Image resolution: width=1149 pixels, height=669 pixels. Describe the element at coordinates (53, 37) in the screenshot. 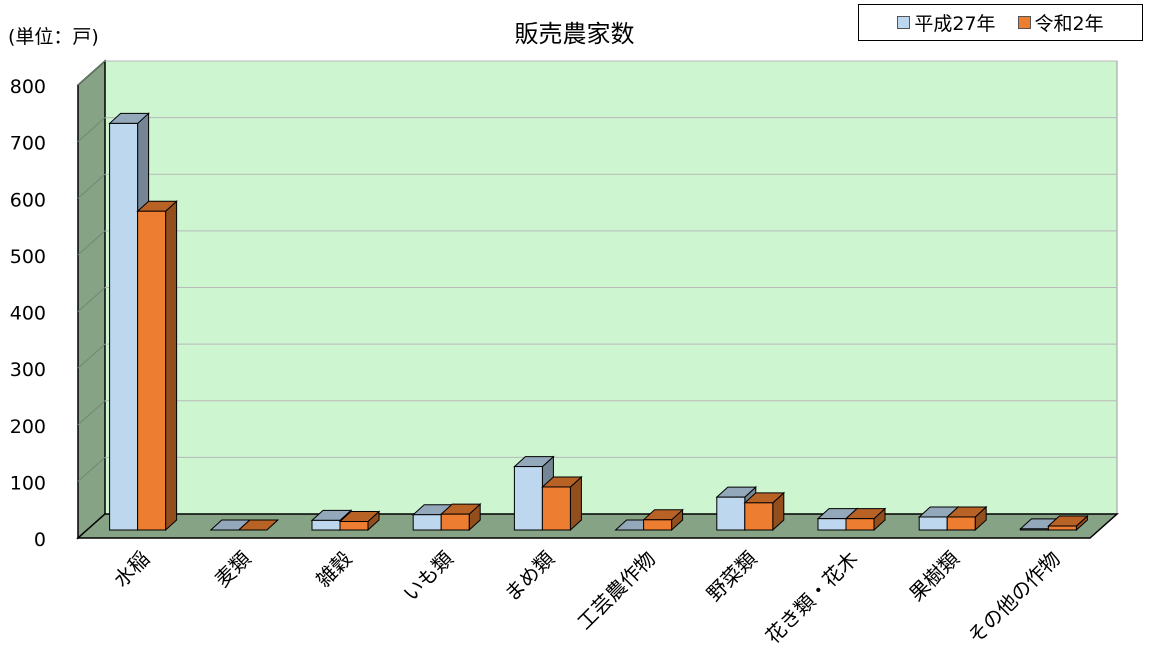

I see `unit-label: (単位：戸)` at that location.